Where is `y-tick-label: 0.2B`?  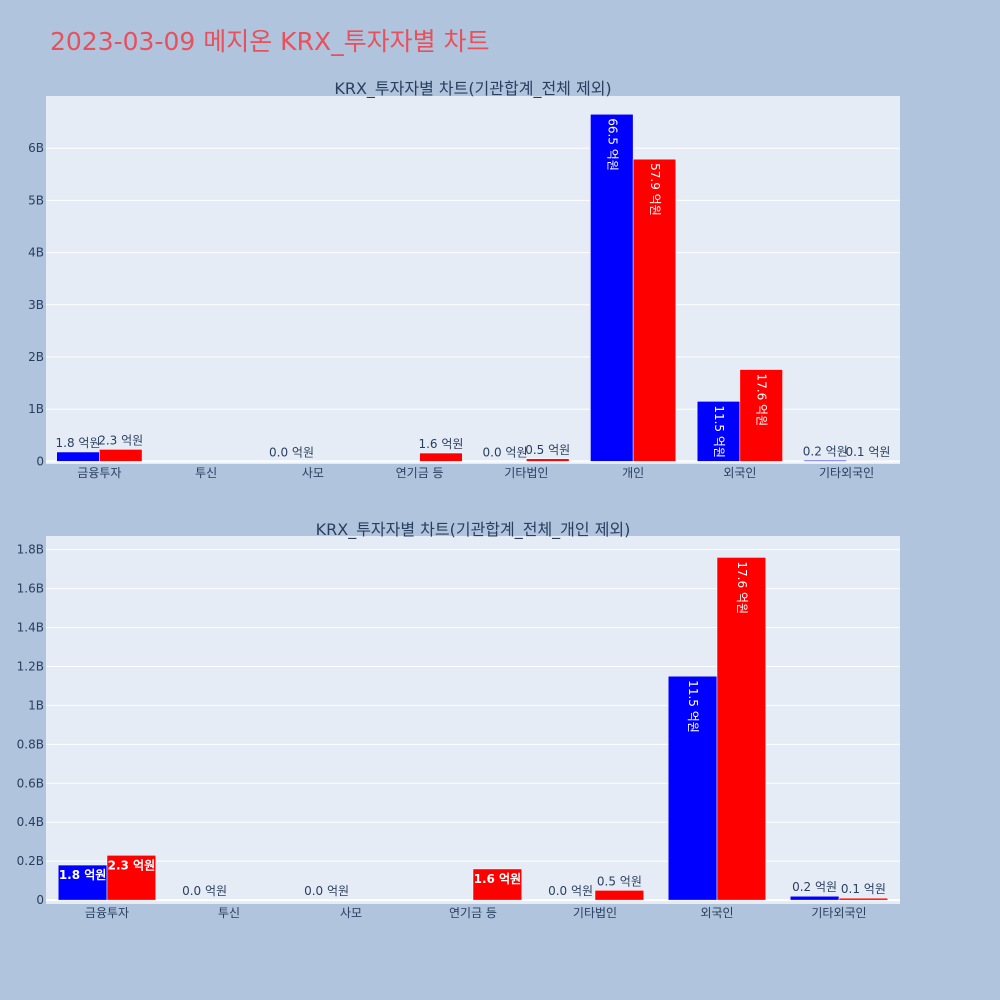 y-tick-label: 0.2B is located at coordinates (30, 861).